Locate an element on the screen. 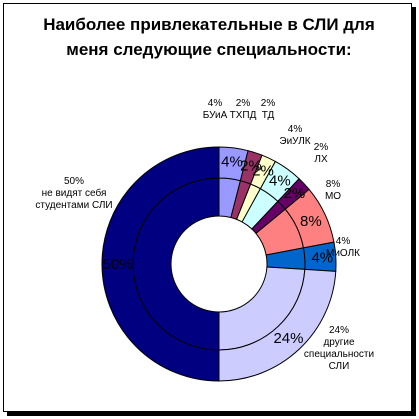  ring-label-0: 4% is located at coordinates (232, 161).